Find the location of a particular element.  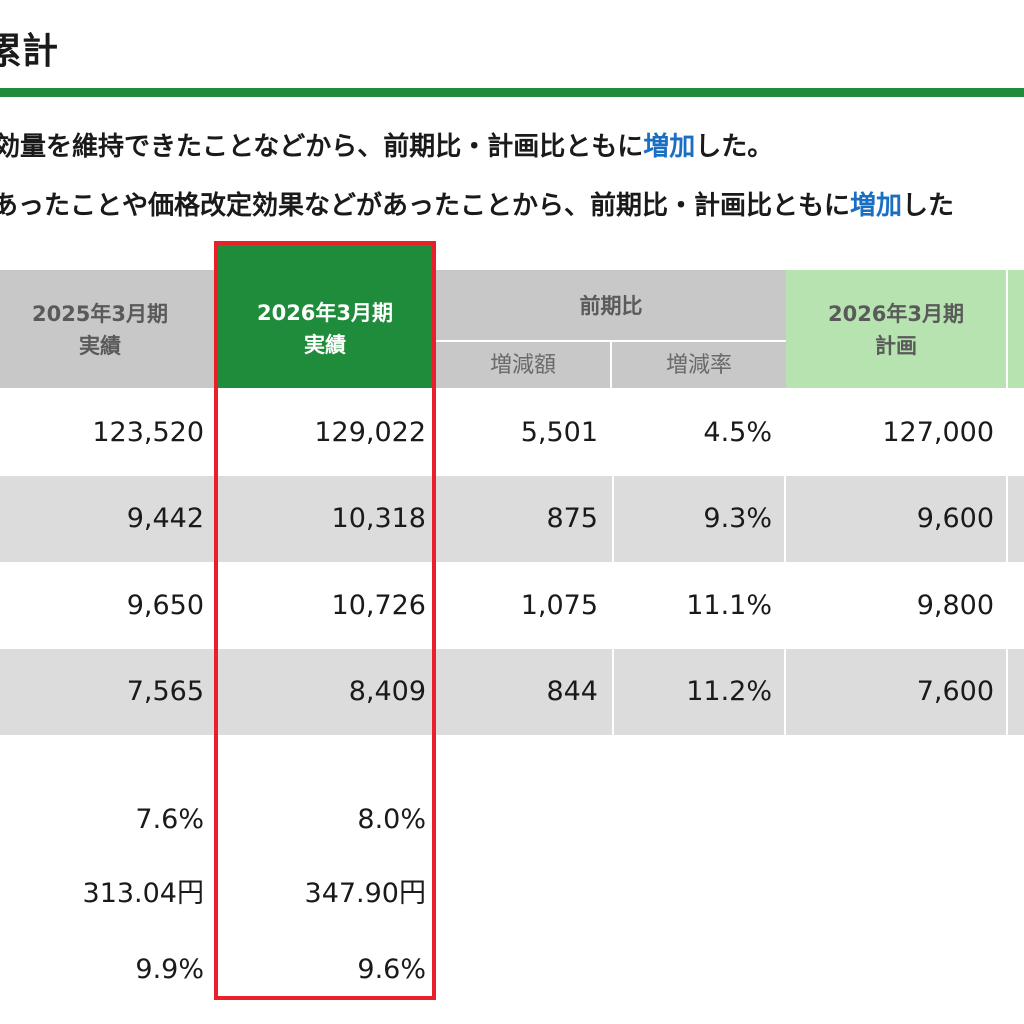

header-yoy-rate: 増減率 is located at coordinates (699, 365).